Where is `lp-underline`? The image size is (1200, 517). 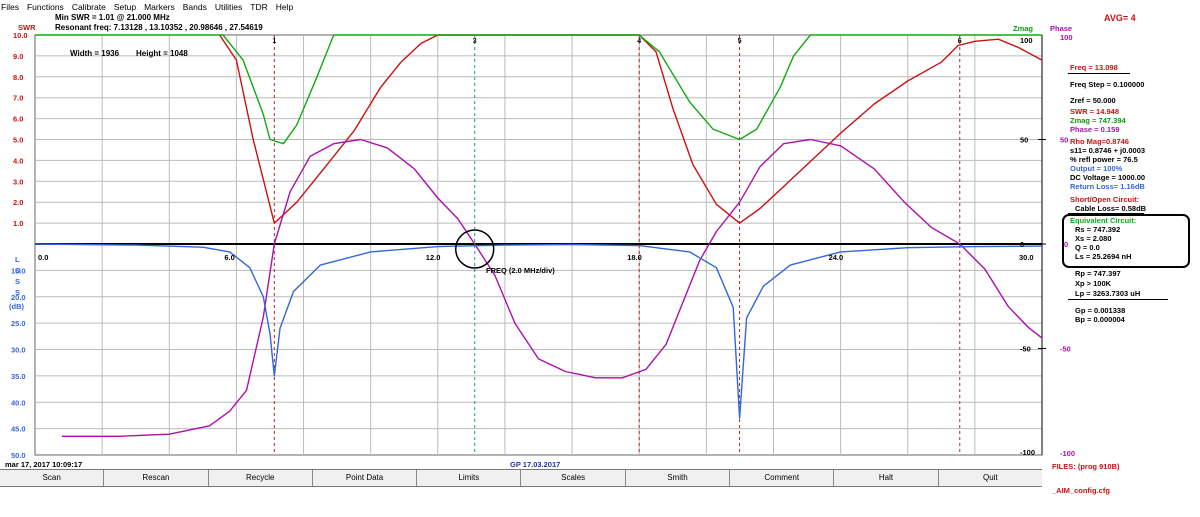 lp-underline is located at coordinates (1118, 299).